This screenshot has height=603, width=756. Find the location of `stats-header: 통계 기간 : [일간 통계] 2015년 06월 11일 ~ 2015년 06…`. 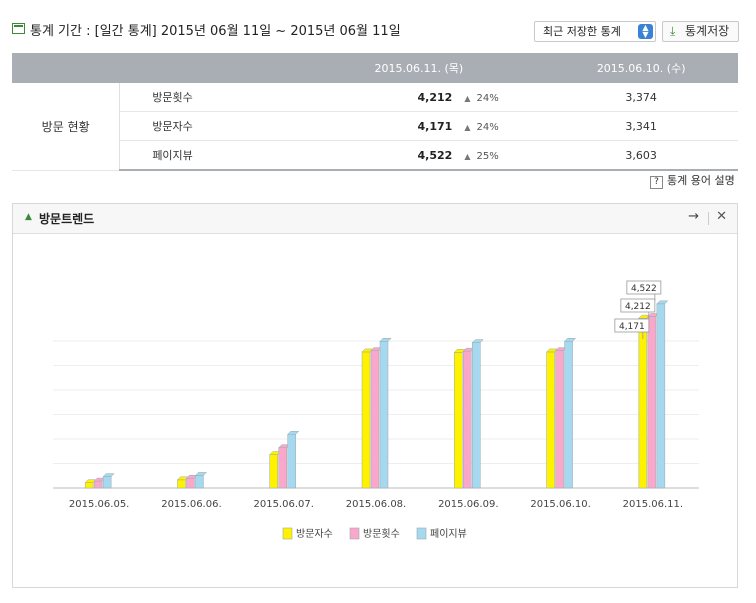

stats-header: 통계 기간 : [일간 통계] 2015년 06월 11일 ~ 2015년 06… is located at coordinates (377, 33).